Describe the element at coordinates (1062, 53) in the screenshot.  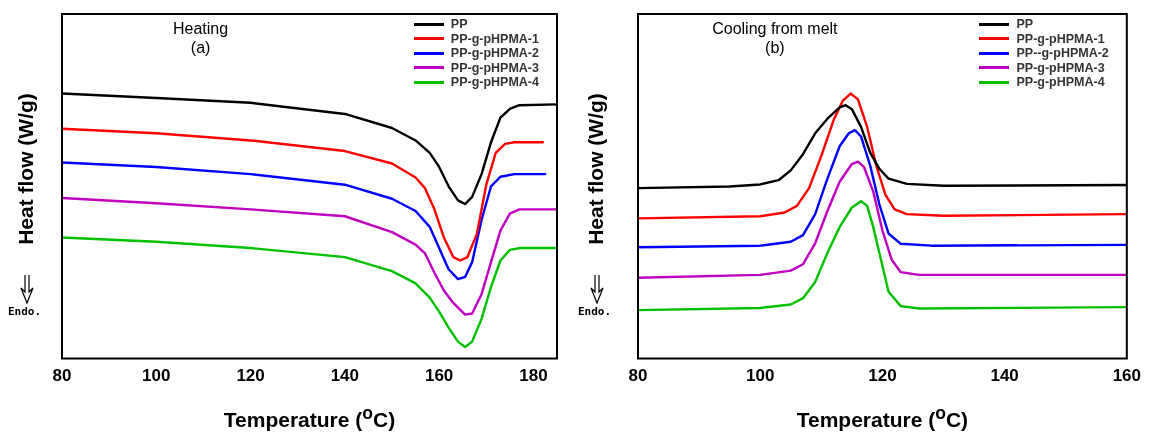
I see `legend-label: PP--g-pHPMA-2` at that location.